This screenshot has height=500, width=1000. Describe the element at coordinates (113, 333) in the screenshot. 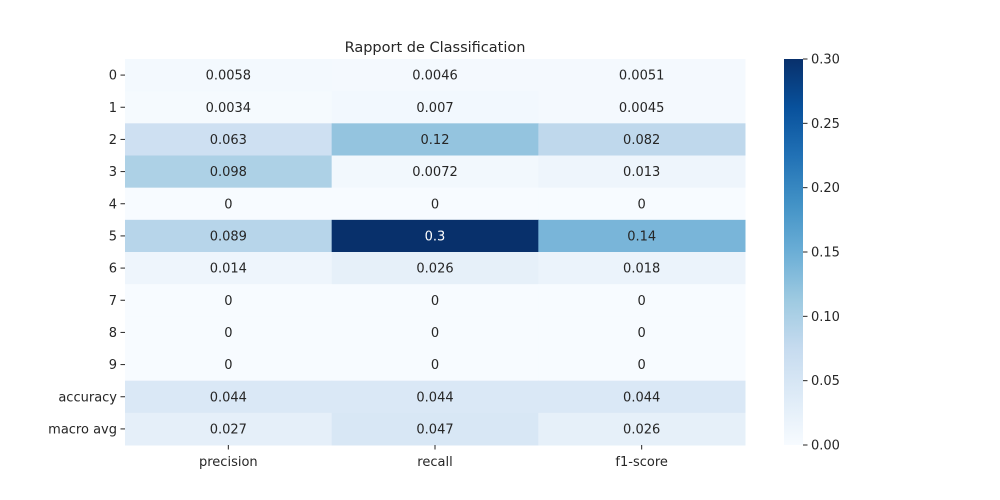

I see `row-tick-label: 8` at that location.